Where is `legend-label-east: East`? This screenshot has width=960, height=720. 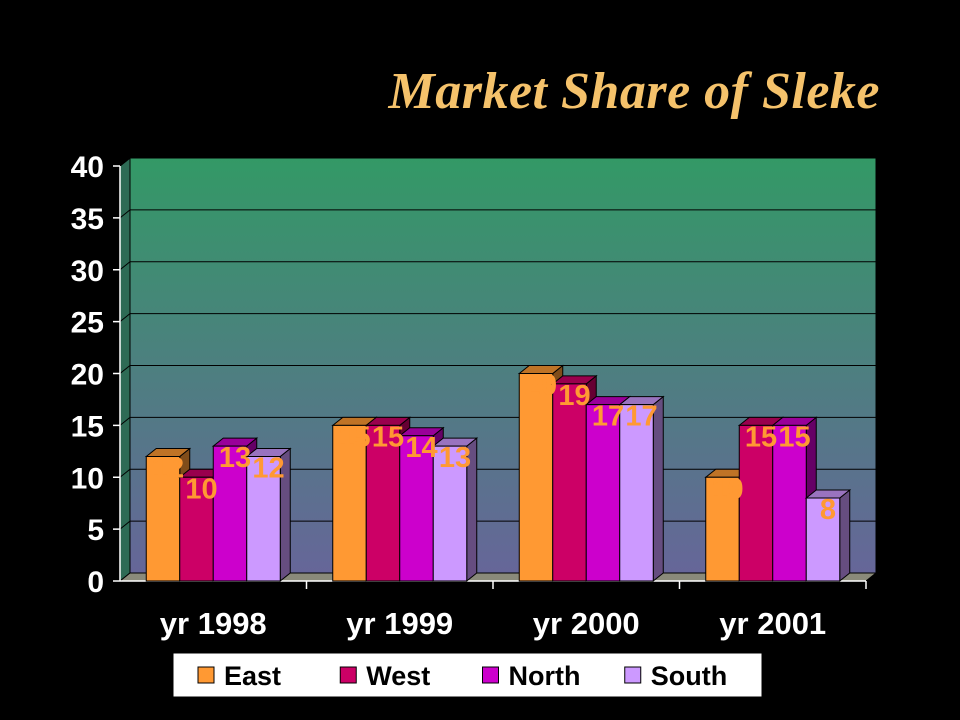 legend-label-east: East is located at coordinates (252, 676).